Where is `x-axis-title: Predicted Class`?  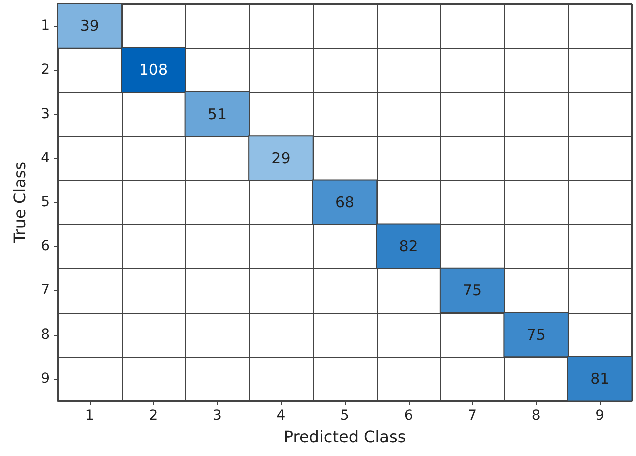 x-axis-title: Predicted Class is located at coordinates (345, 437).